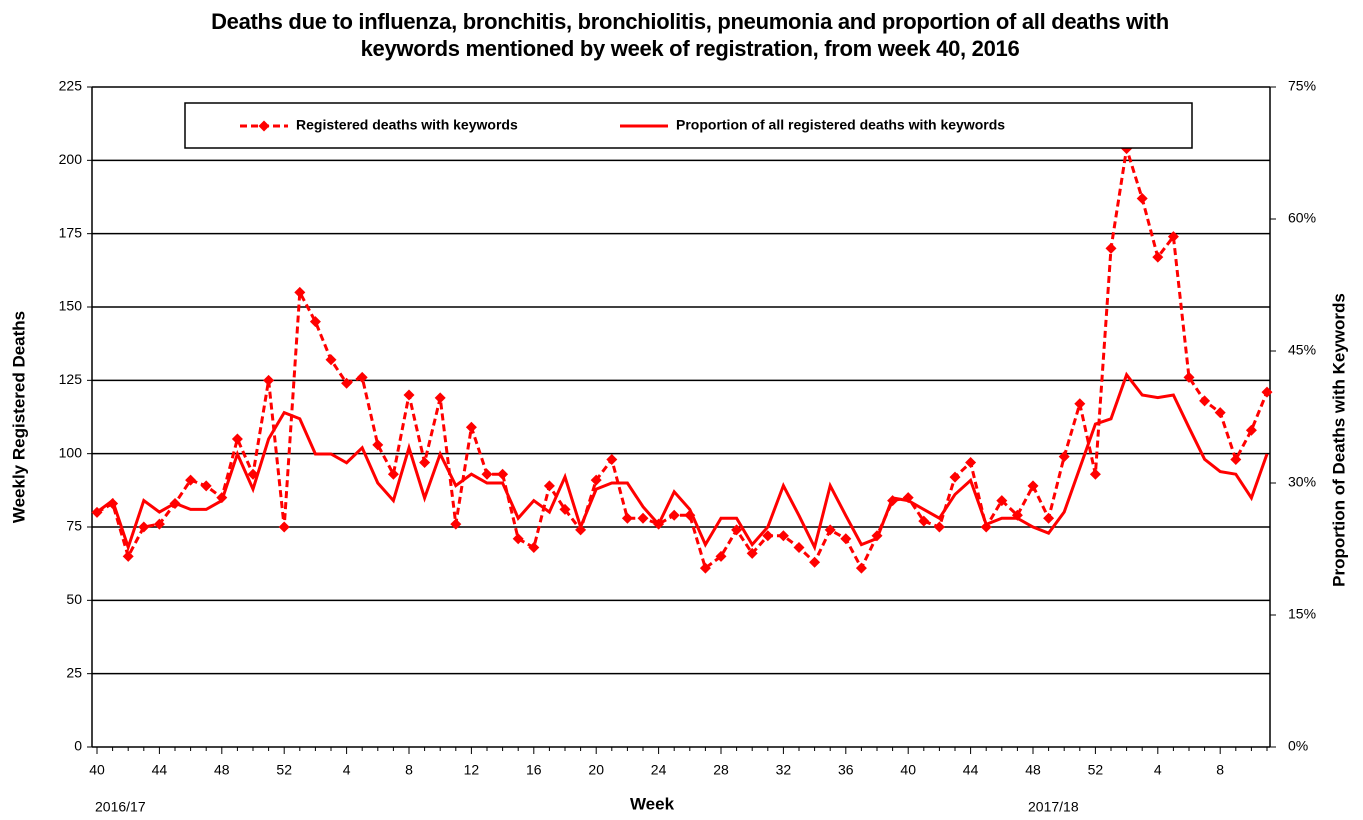 The width and height of the screenshot is (1363, 820). Describe the element at coordinates (74, 526) in the screenshot. I see `y-tick-label: 75` at that location.